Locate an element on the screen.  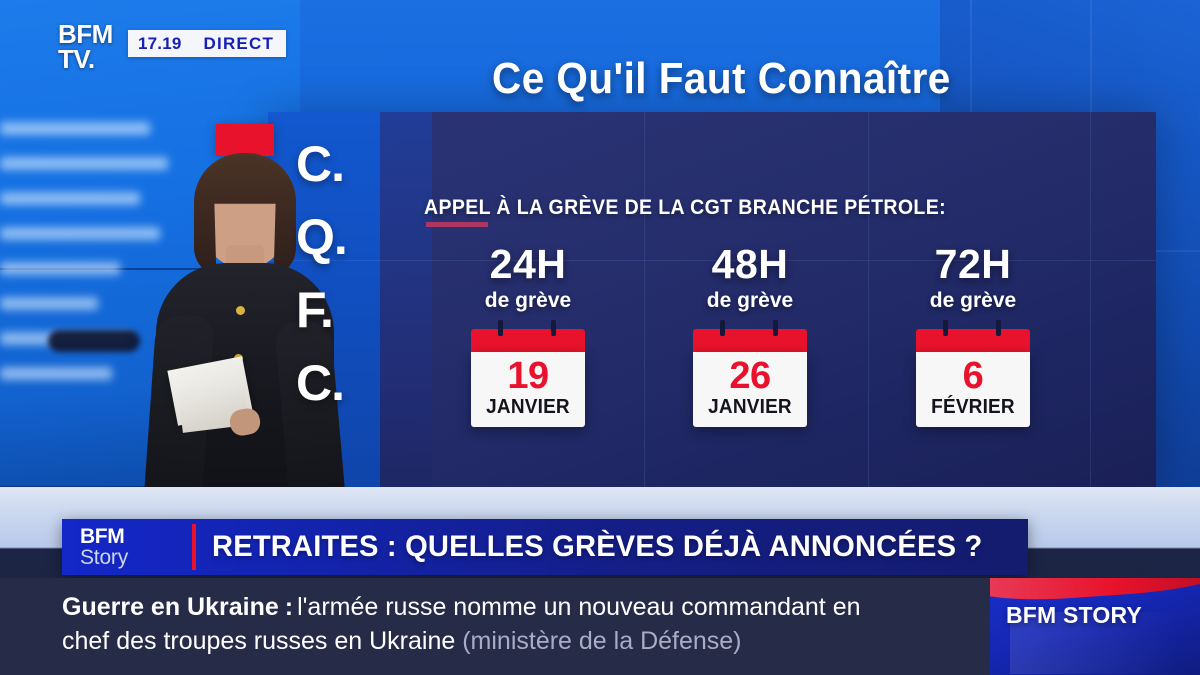
calendar-day: 19 is located at coordinates (528, 376).